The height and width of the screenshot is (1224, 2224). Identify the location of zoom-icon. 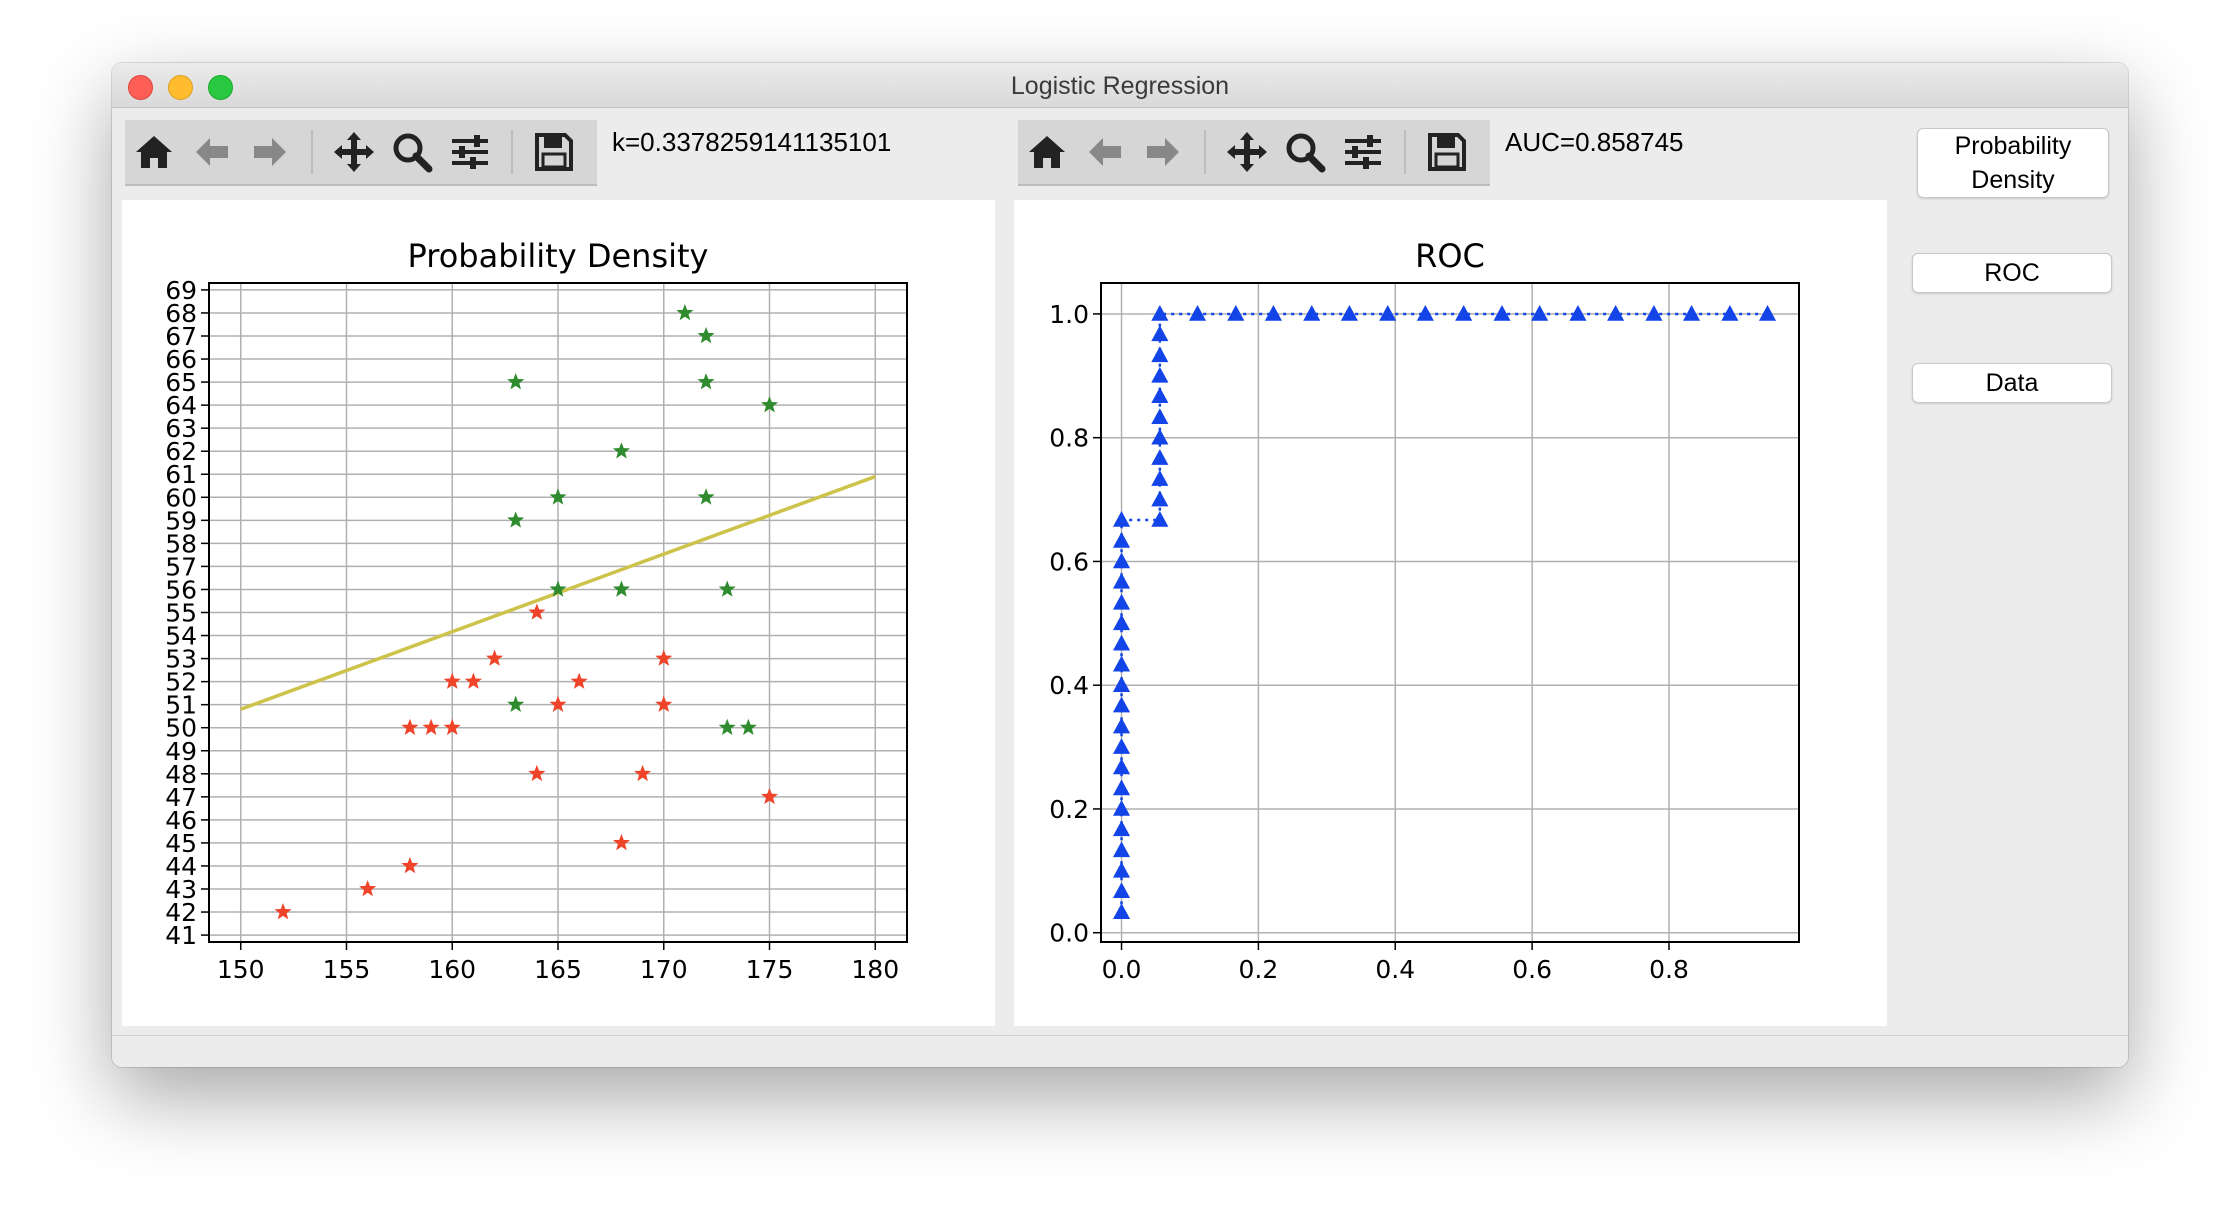
(413, 153).